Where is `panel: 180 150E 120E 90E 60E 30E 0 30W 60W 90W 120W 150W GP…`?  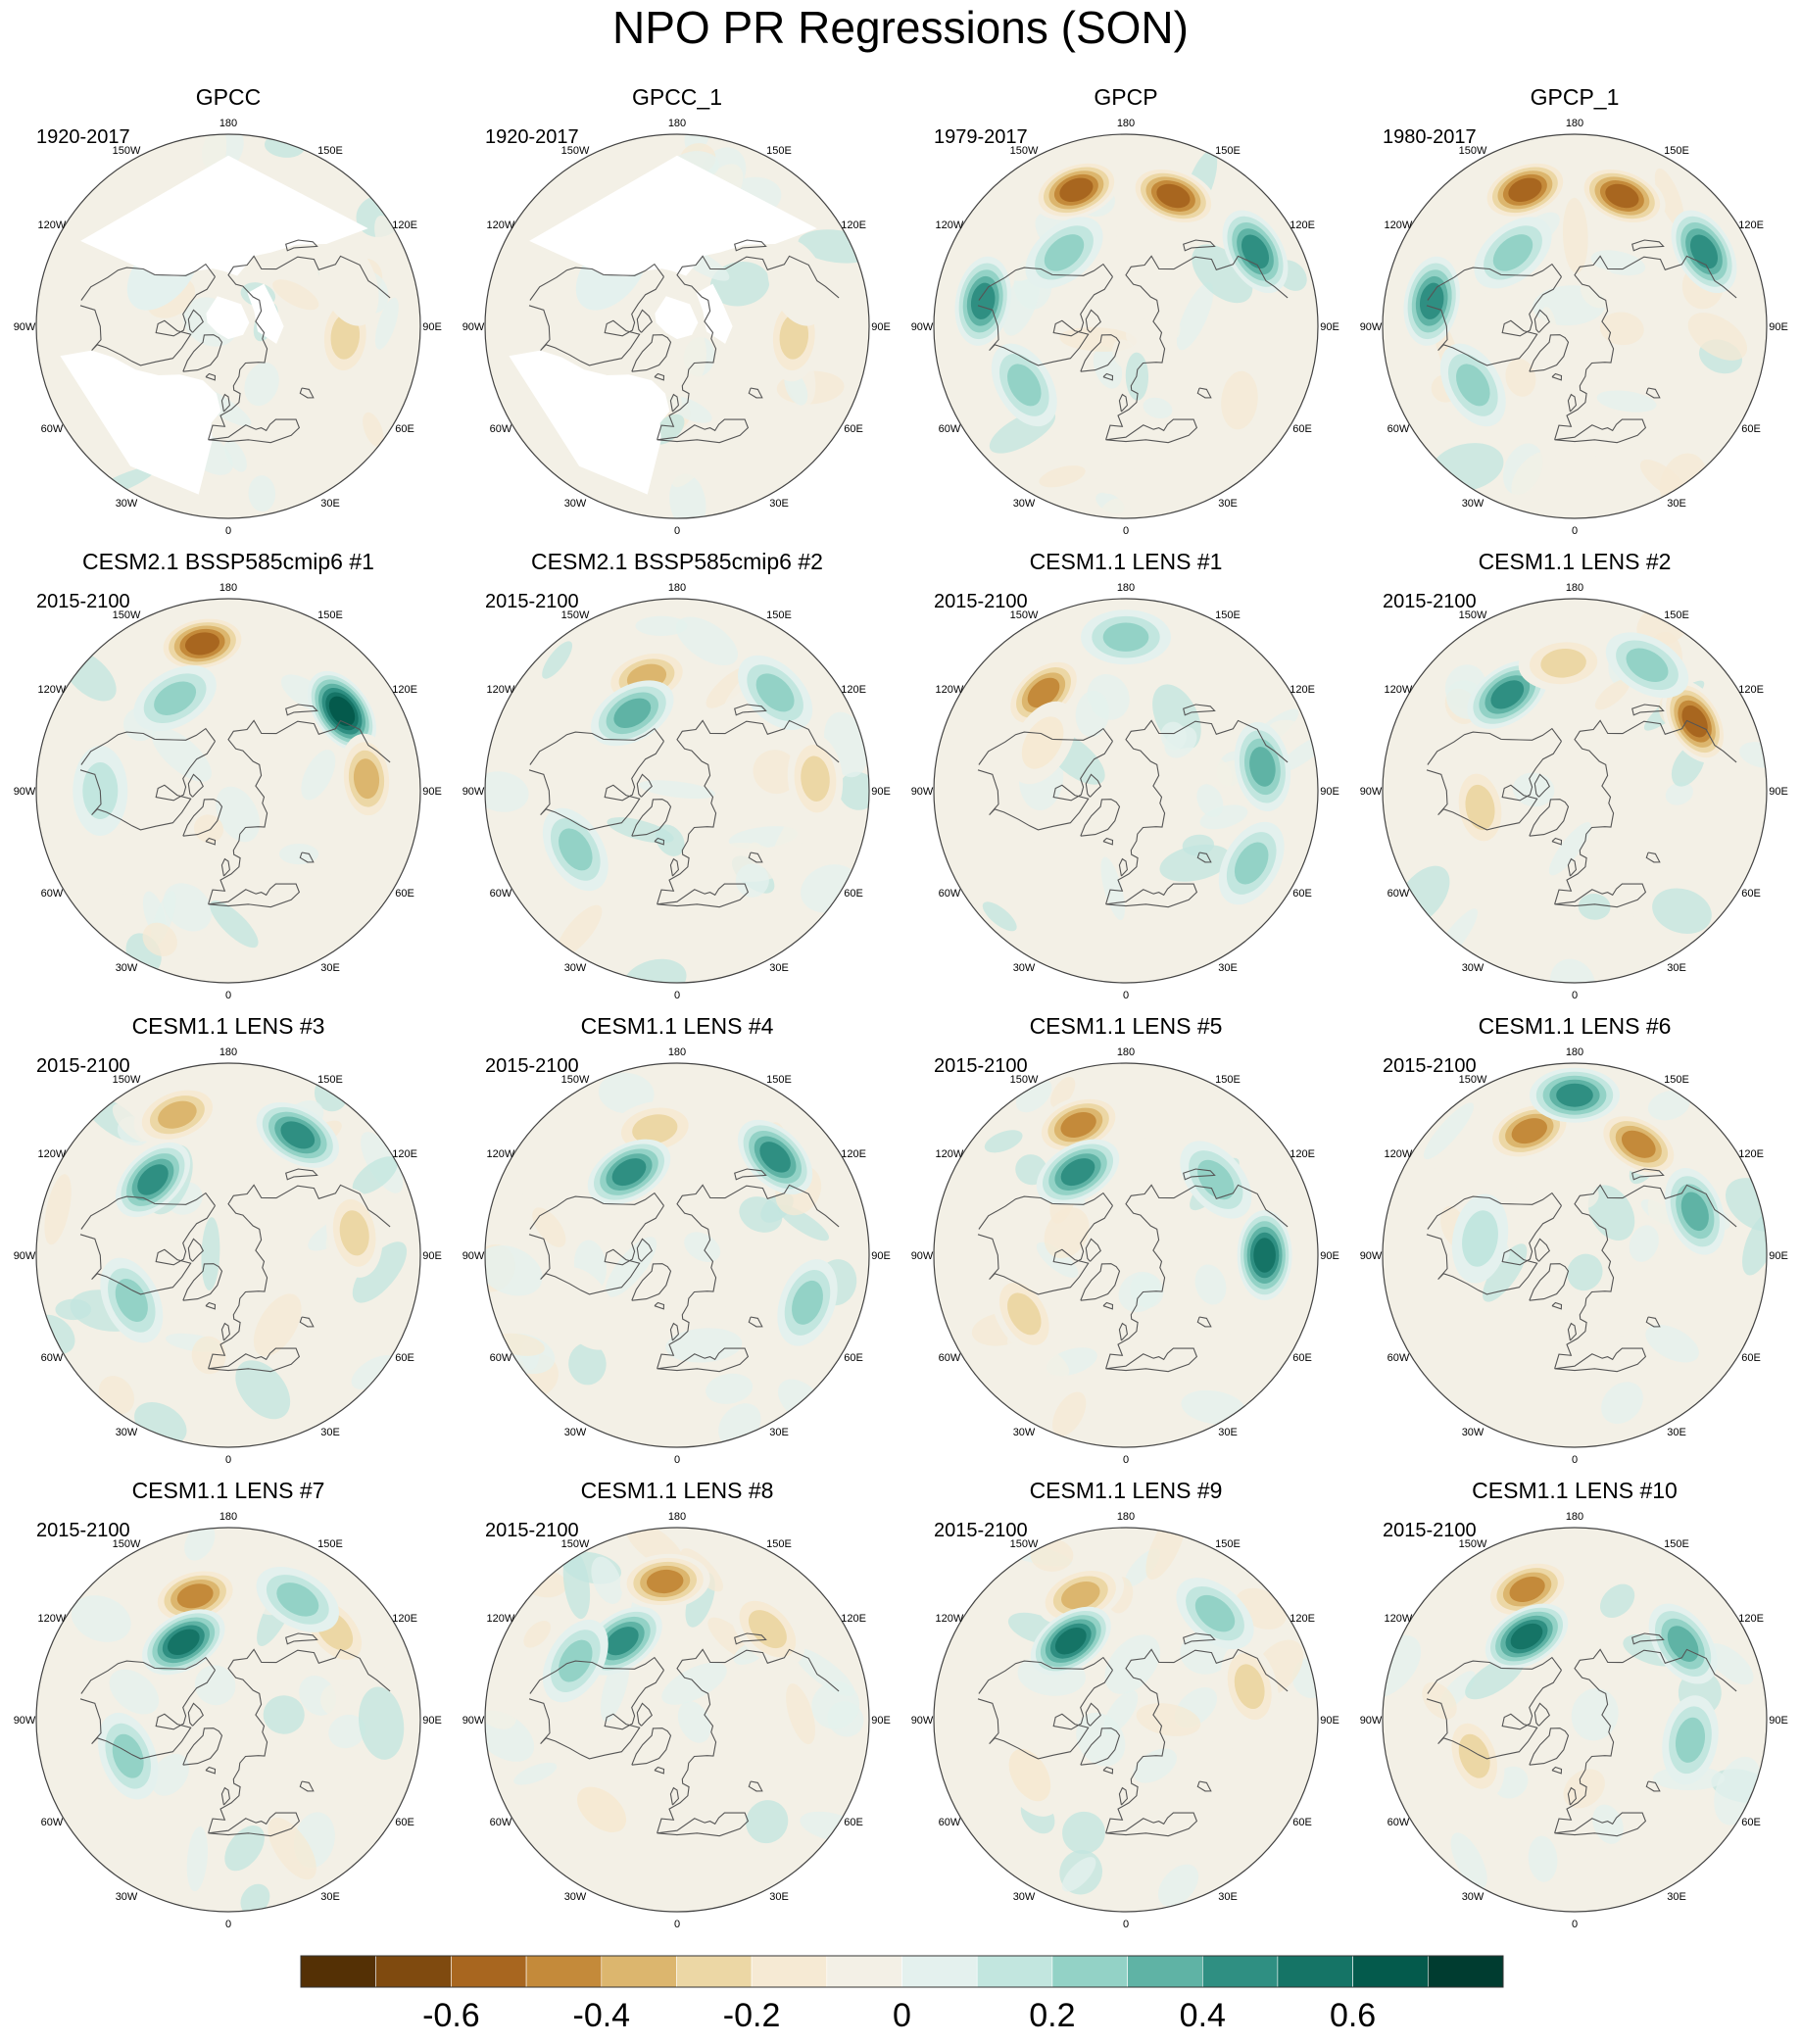
panel: 180 150E 120E 90E 60E 30E 0 30W 60W 90W 120W 150W GP… is located at coordinates (228, 311).